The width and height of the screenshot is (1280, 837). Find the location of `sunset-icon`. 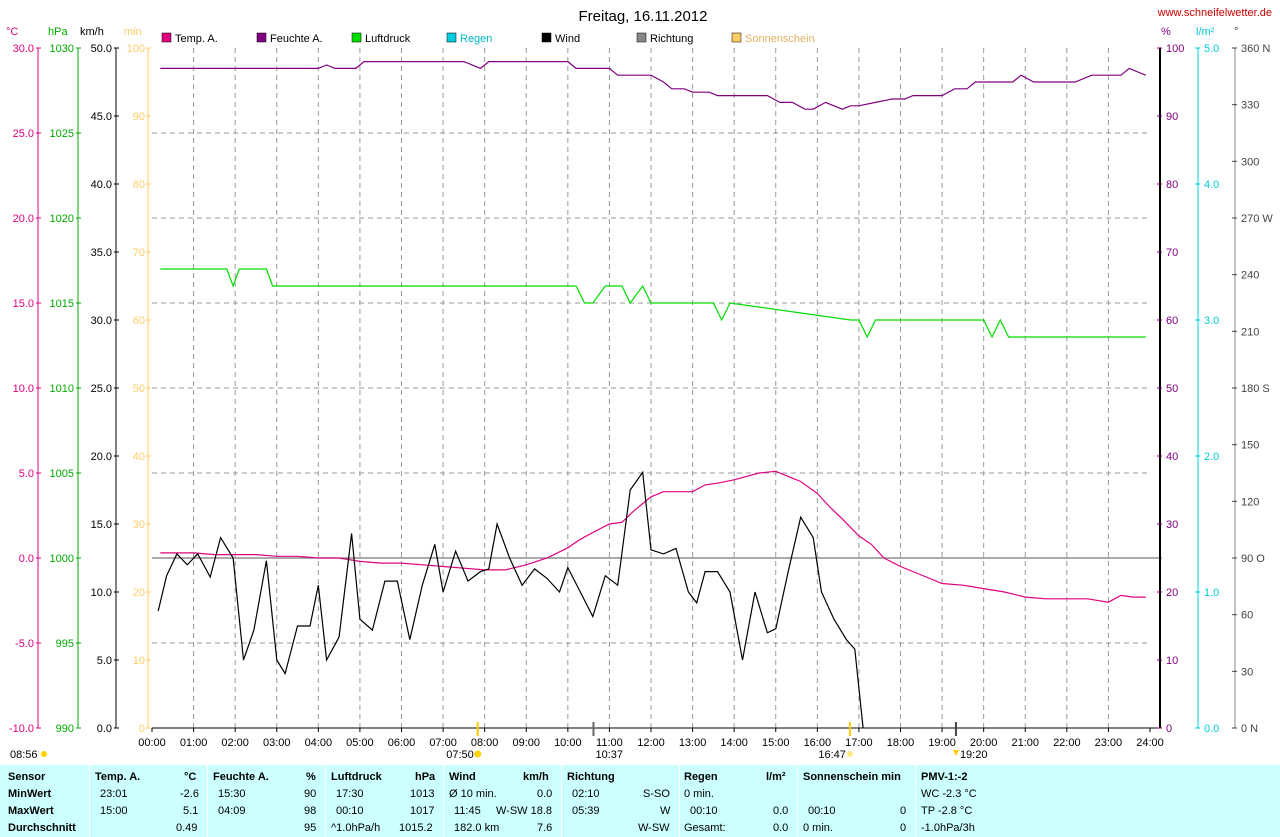

sunset-icon is located at coordinates (849, 754).